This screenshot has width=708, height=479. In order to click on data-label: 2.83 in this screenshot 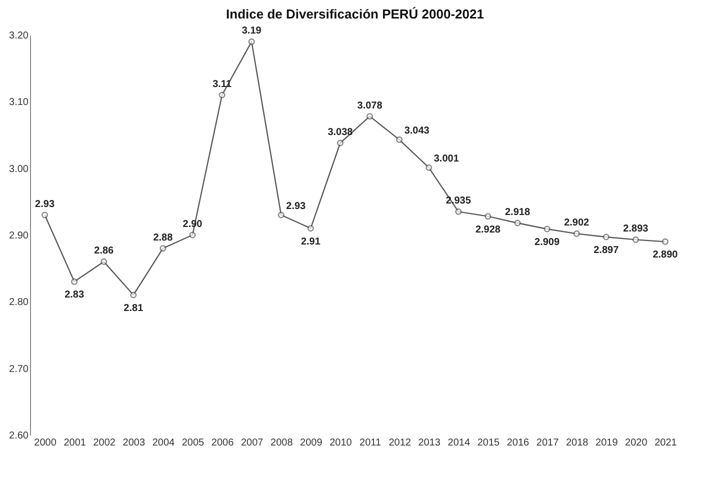, I will do `click(74, 295)`.